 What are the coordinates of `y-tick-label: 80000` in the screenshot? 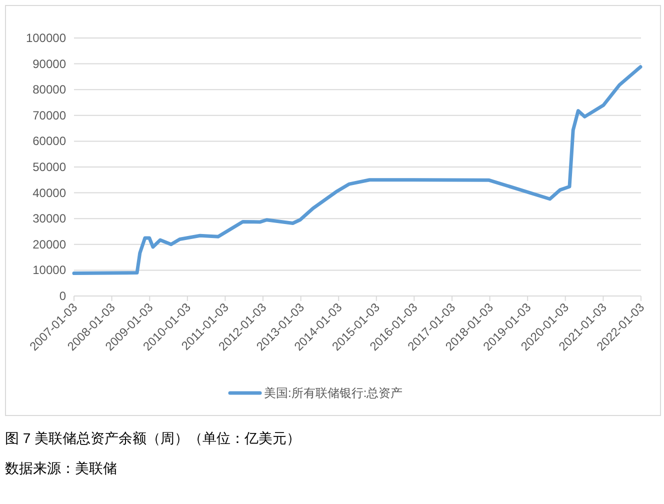 It's located at (49, 89).